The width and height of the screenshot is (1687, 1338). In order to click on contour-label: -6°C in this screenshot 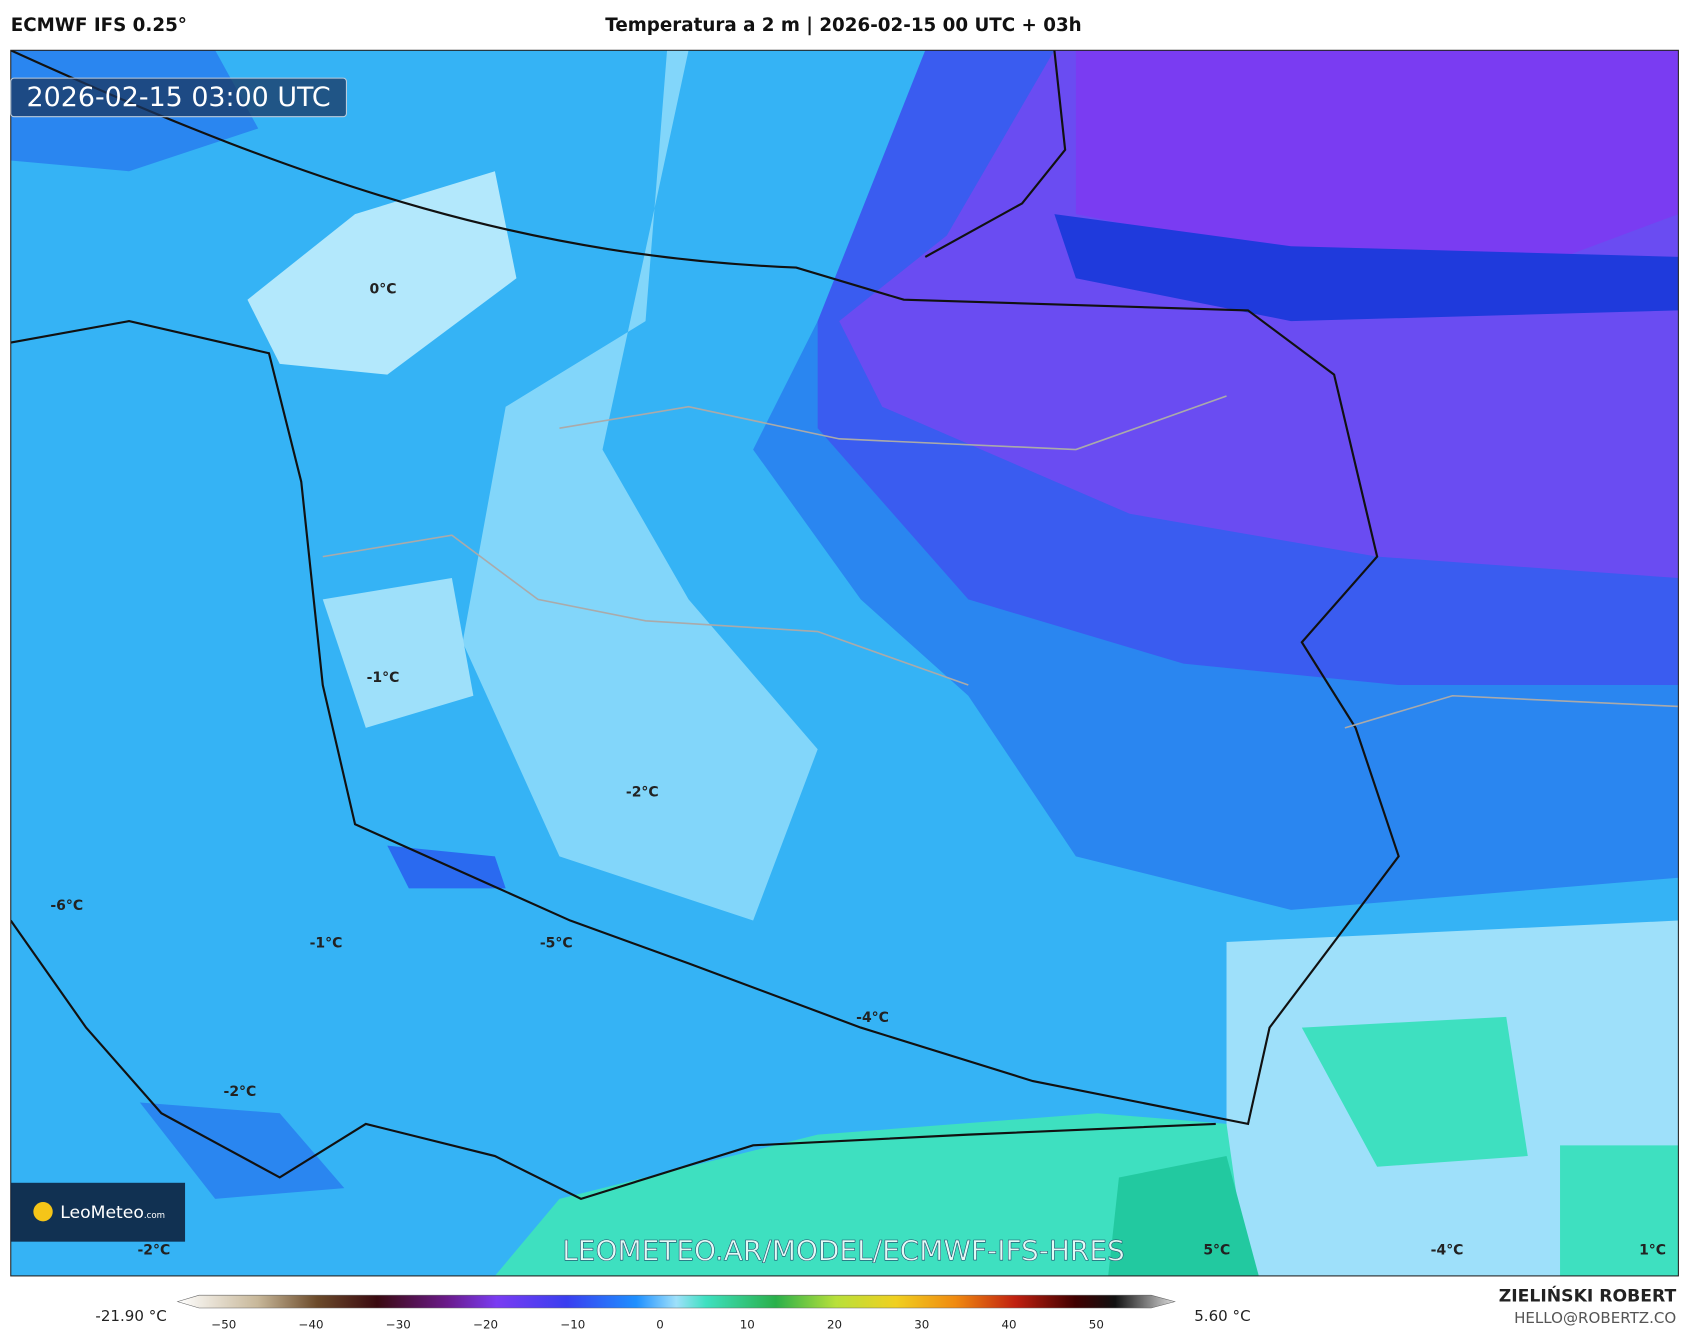, I will do `click(66, 906)`.